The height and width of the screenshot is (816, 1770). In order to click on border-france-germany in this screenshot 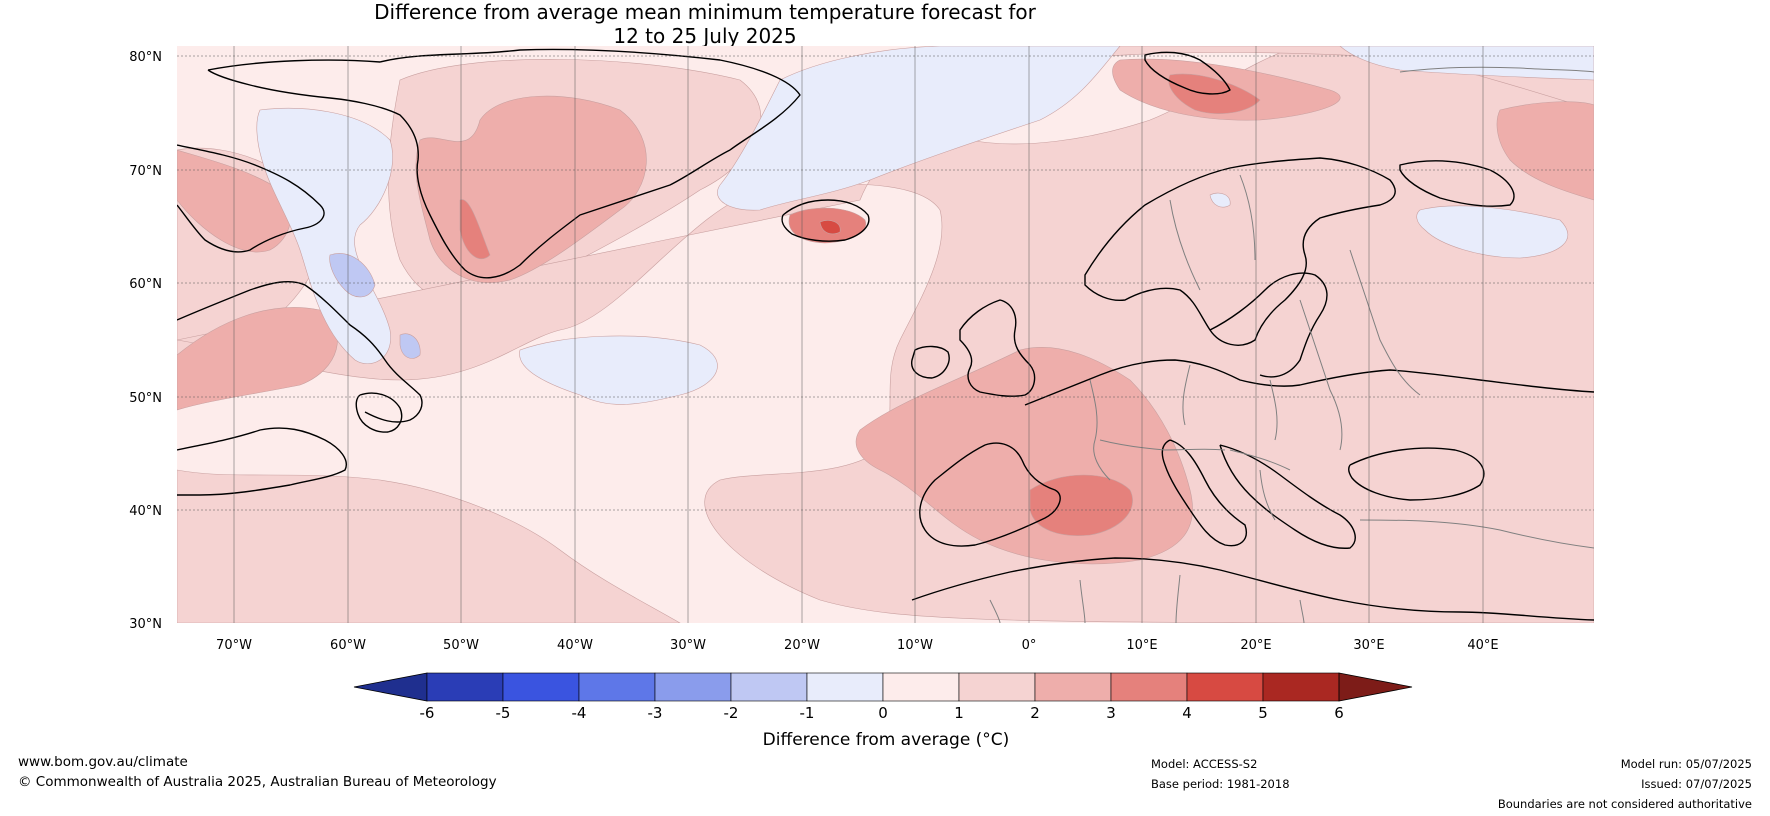, I will do `click(1100, 430)`.